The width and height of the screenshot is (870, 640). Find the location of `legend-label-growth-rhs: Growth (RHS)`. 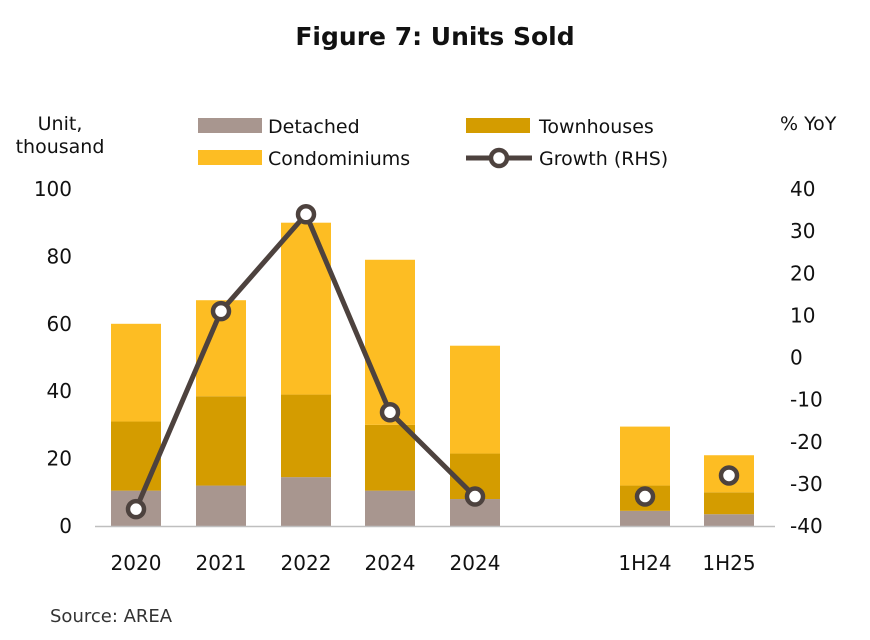

legend-label-growth-rhs: Growth (RHS) is located at coordinates (603, 159).